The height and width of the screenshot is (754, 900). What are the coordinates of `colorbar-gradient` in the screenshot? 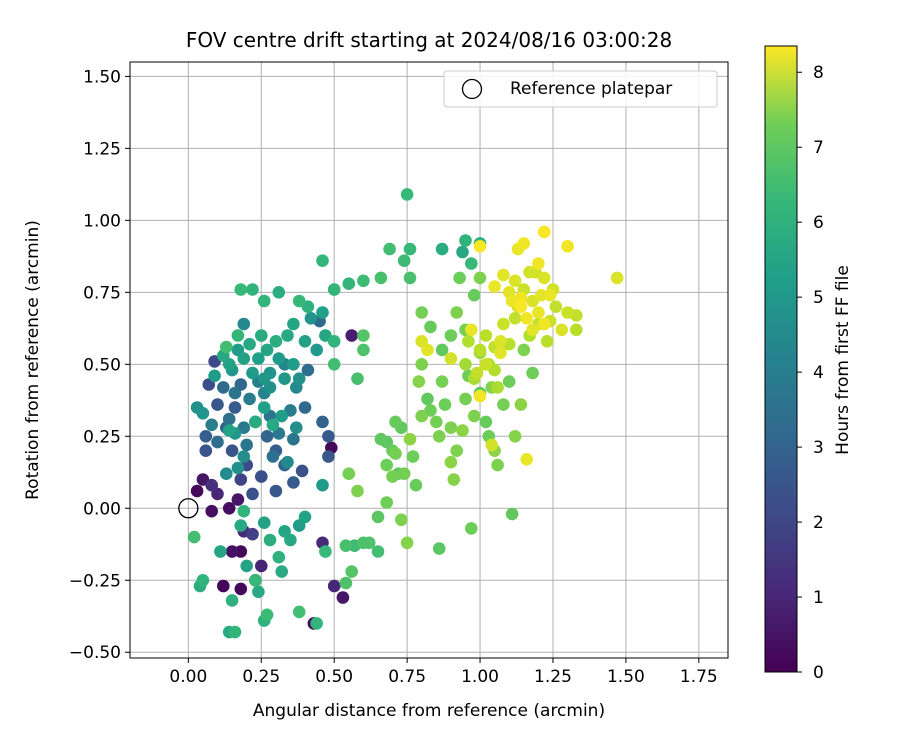 It's located at (781, 359).